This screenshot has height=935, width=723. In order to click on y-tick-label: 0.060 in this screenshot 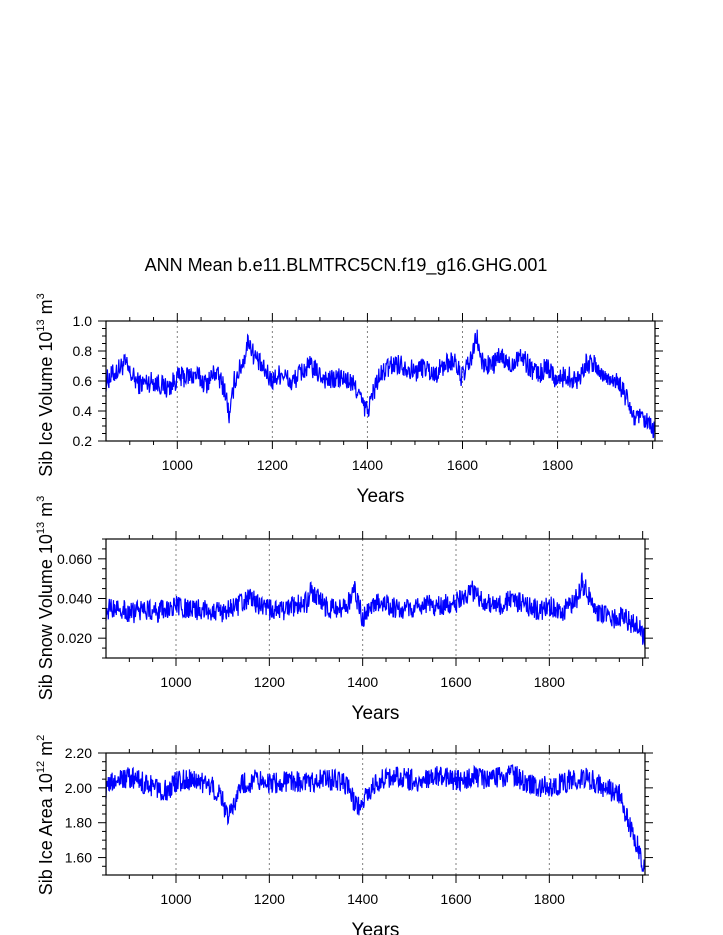, I will do `click(74, 559)`.